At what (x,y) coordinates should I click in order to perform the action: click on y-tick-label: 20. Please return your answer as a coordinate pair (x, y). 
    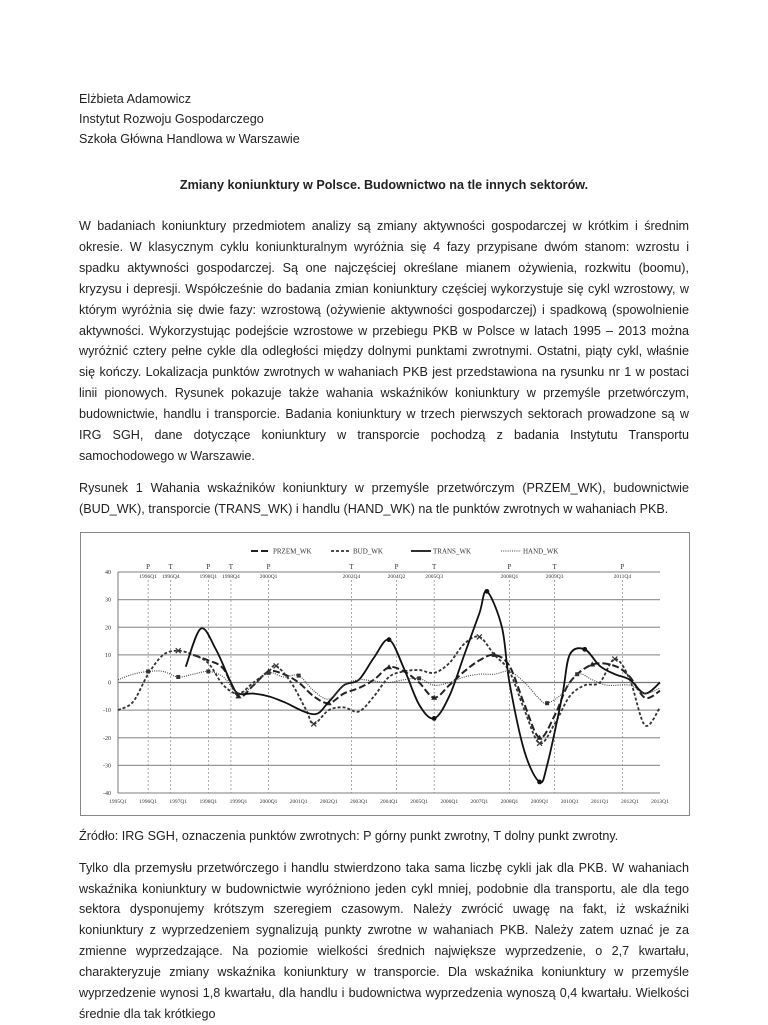
    Looking at the image, I should click on (108, 628).